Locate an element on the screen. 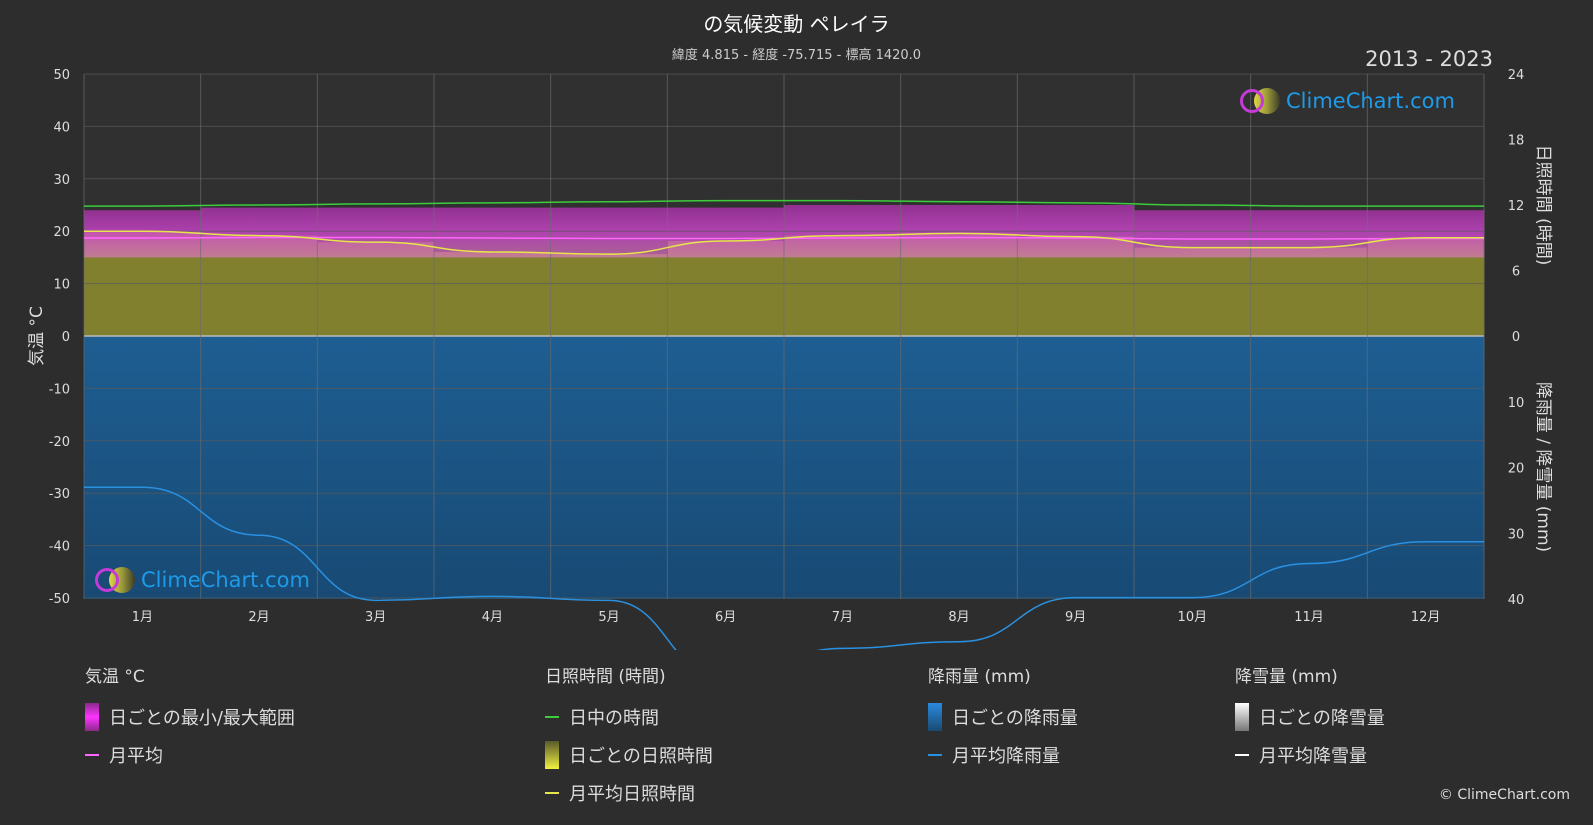 The width and height of the screenshot is (1593, 825). swatch-daily-sunshine is located at coordinates (552, 755).